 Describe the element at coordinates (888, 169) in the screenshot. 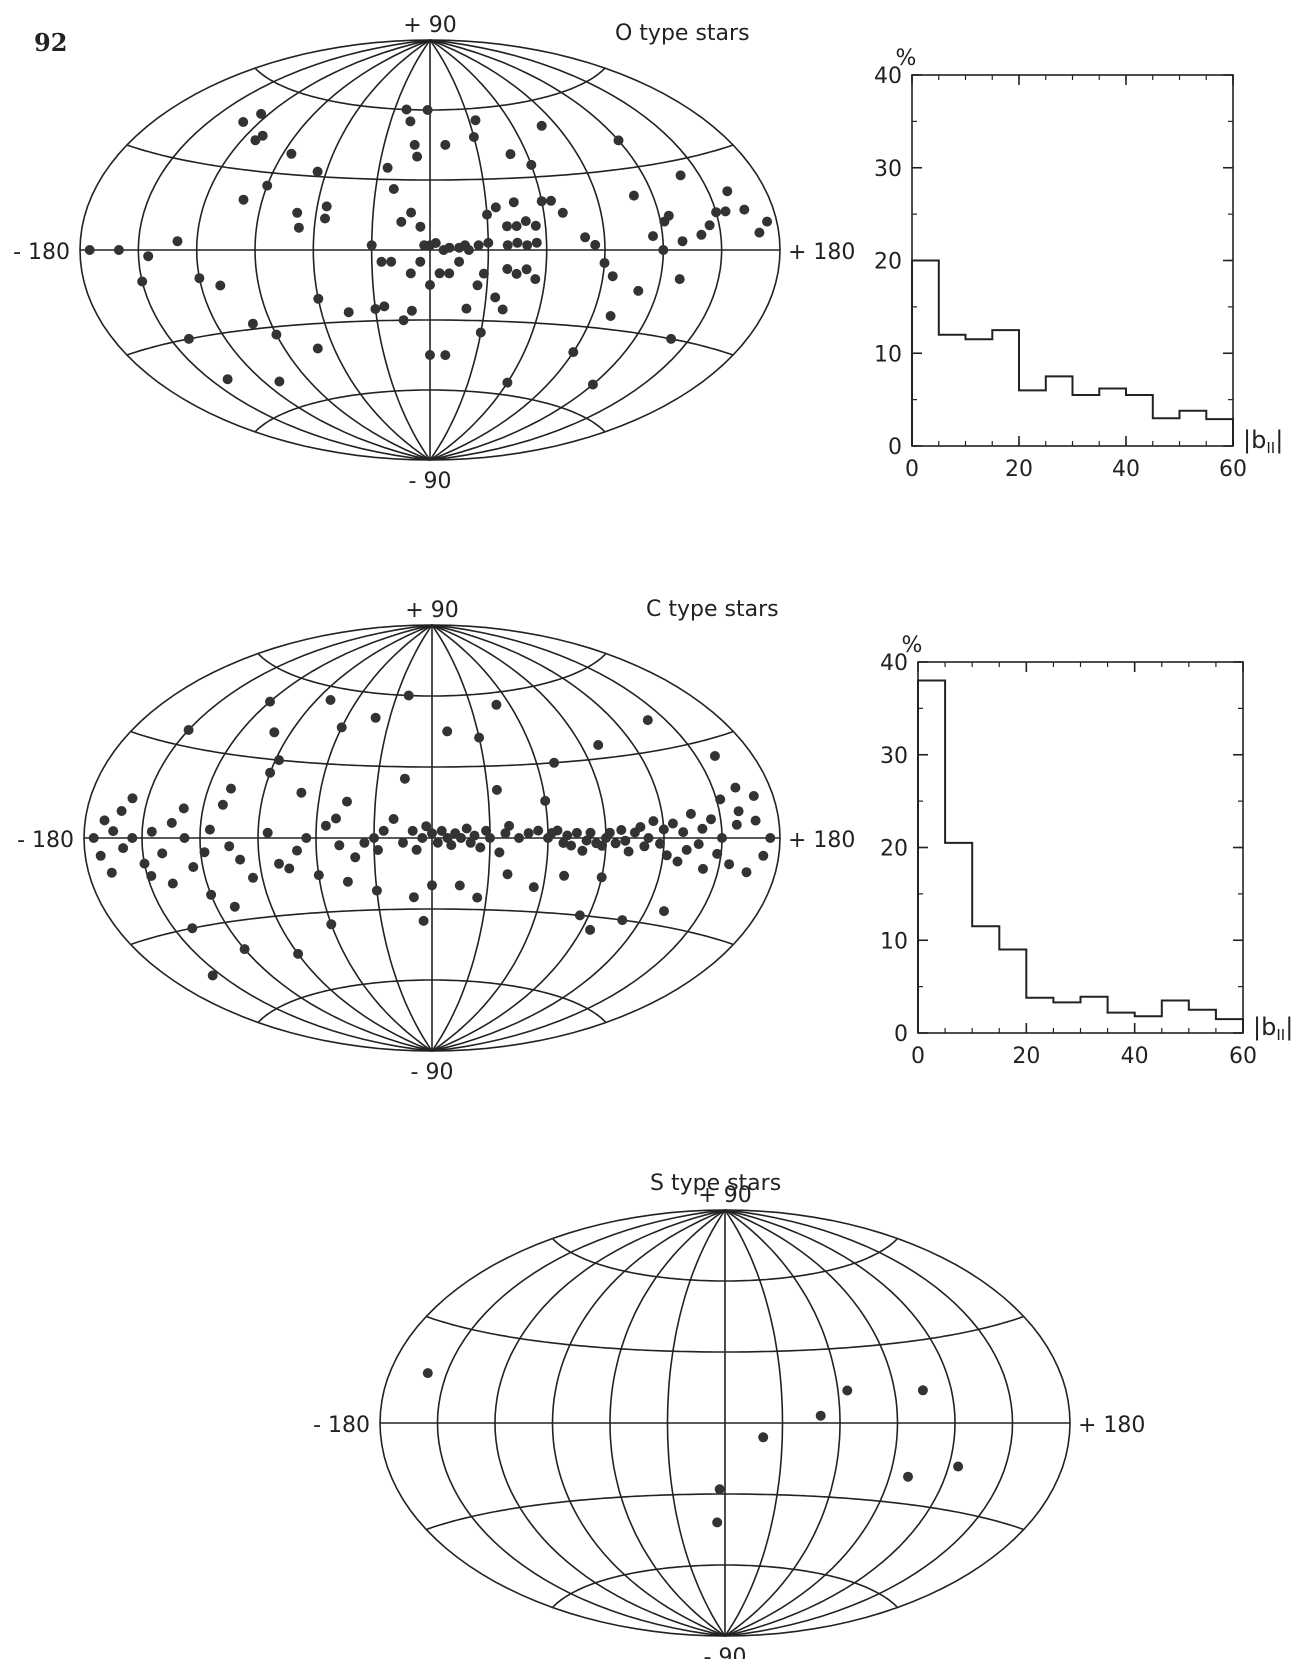

I see `o-type-hist-y-tick-label: 30` at that location.